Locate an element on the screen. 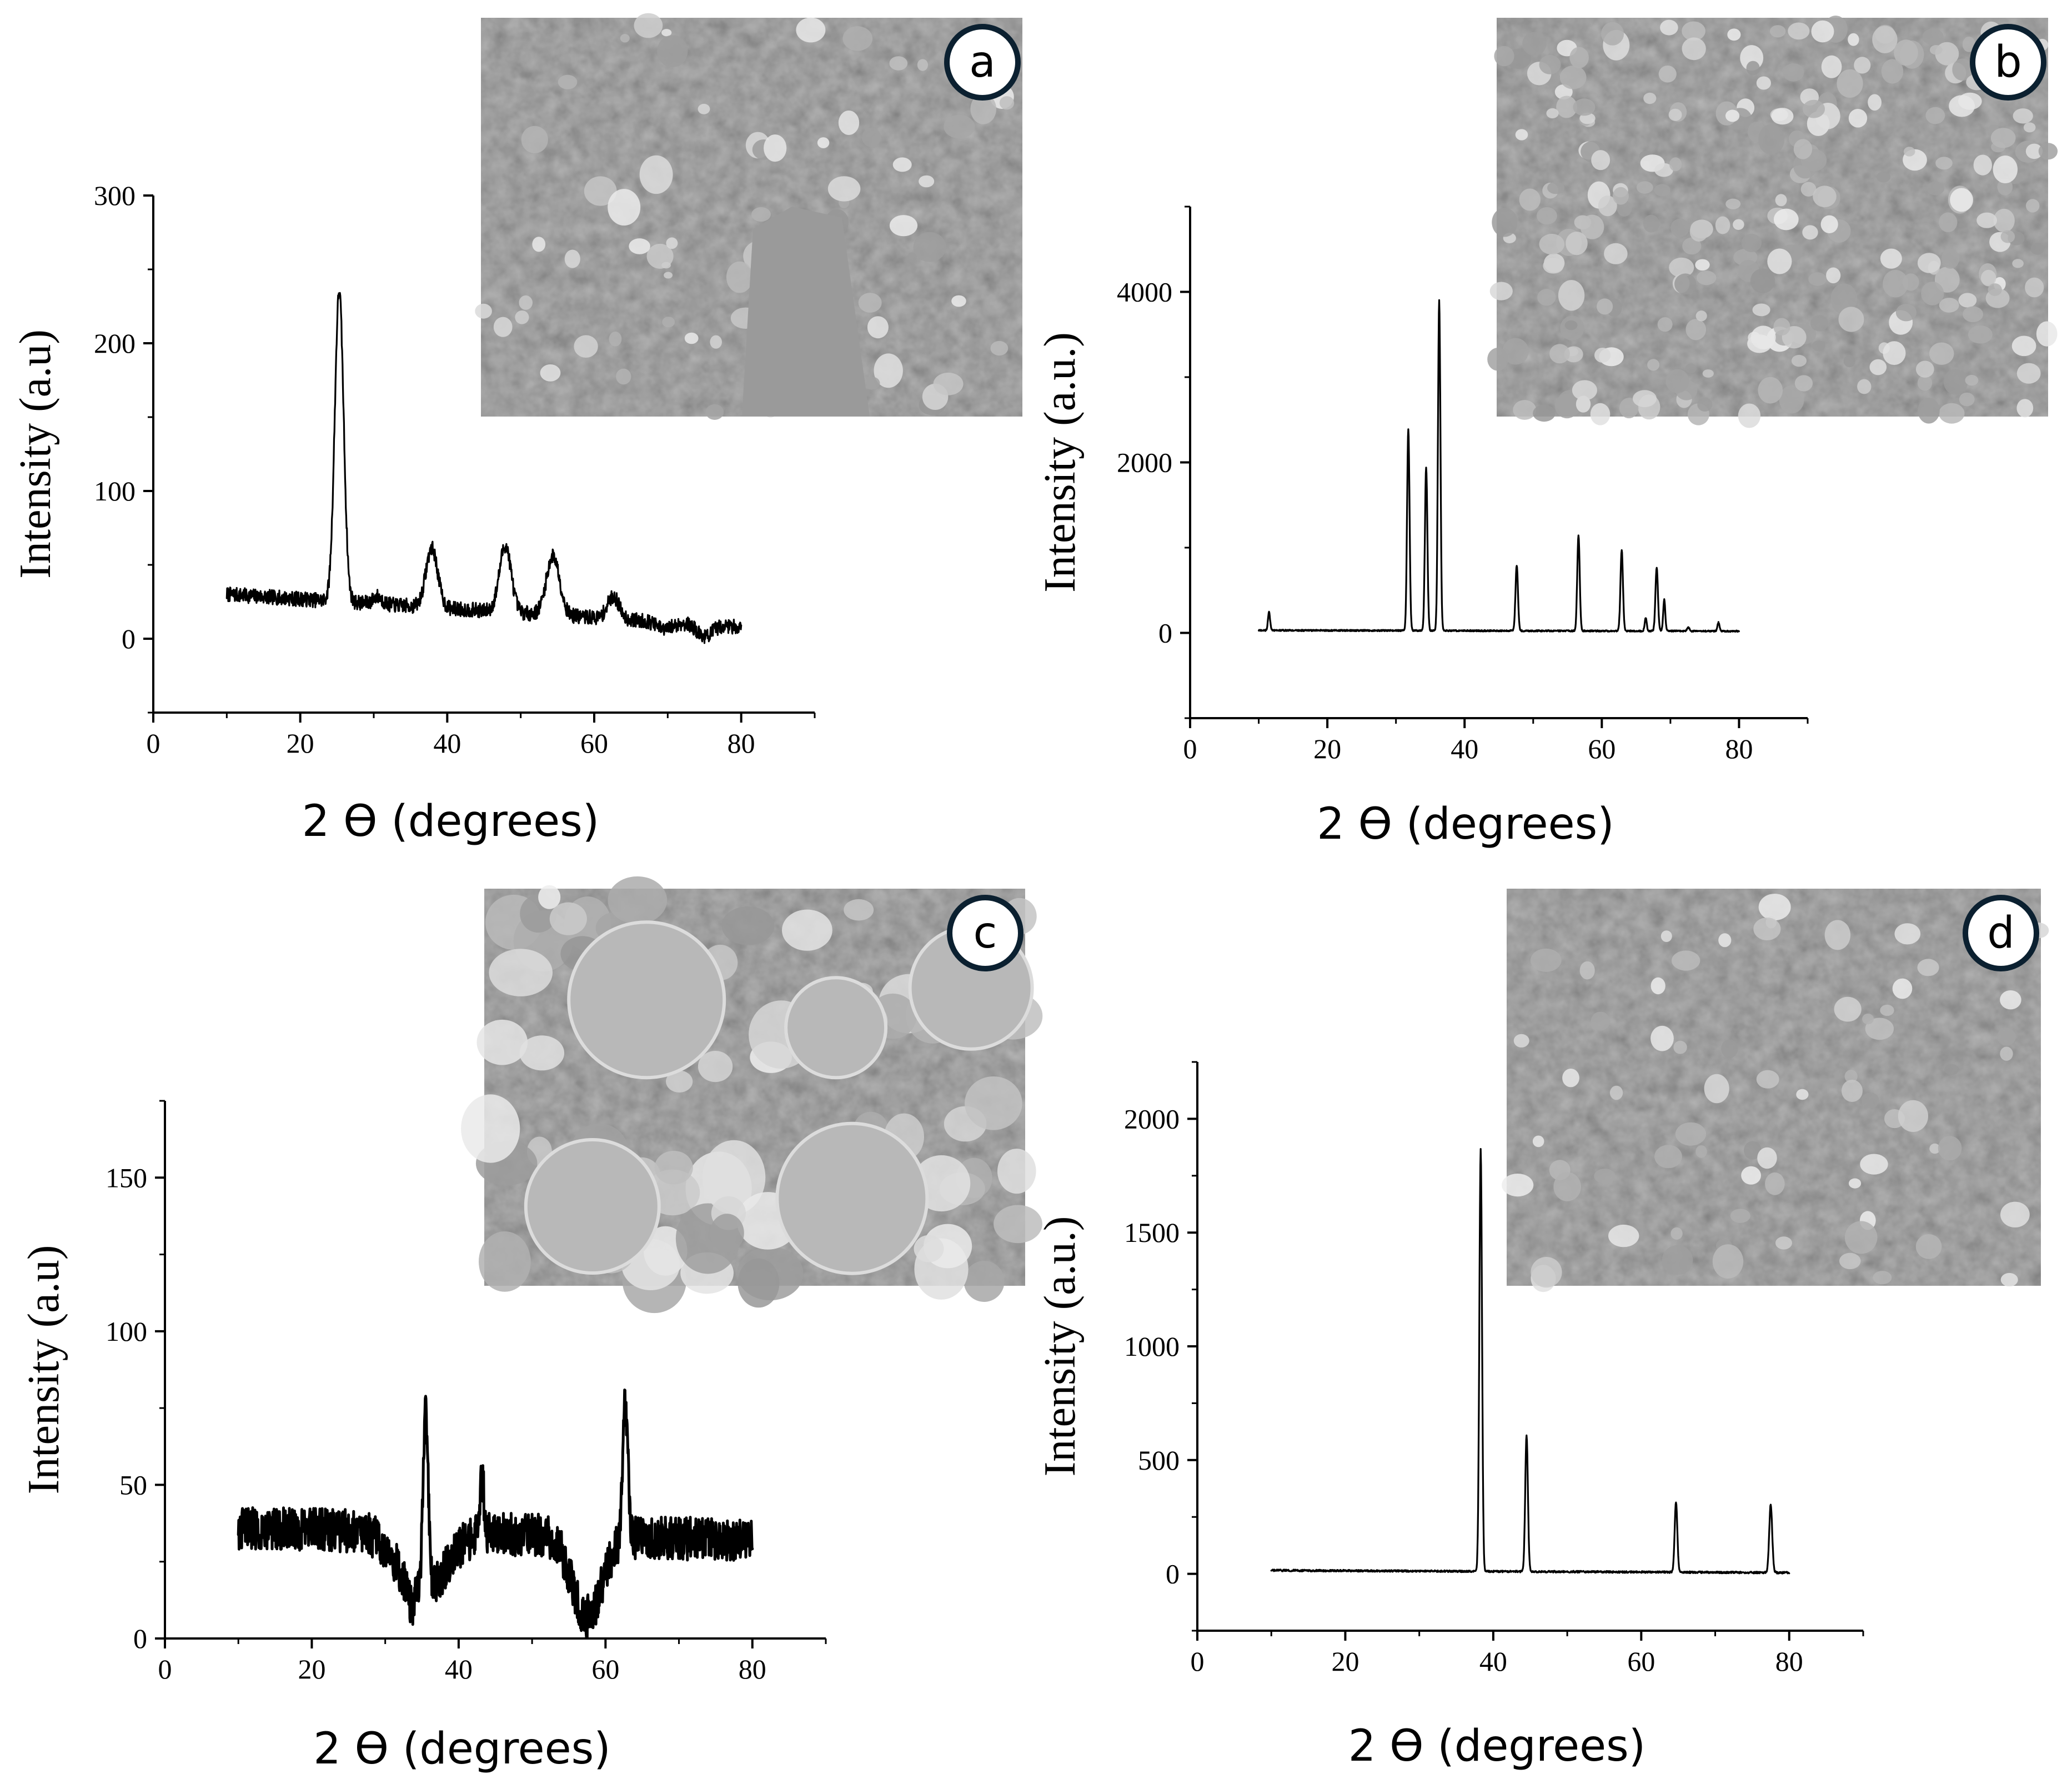 This screenshot has height=1784, width=2072. y-axis-title: Intensity (a.u.) is located at coordinates (1060, 1346).